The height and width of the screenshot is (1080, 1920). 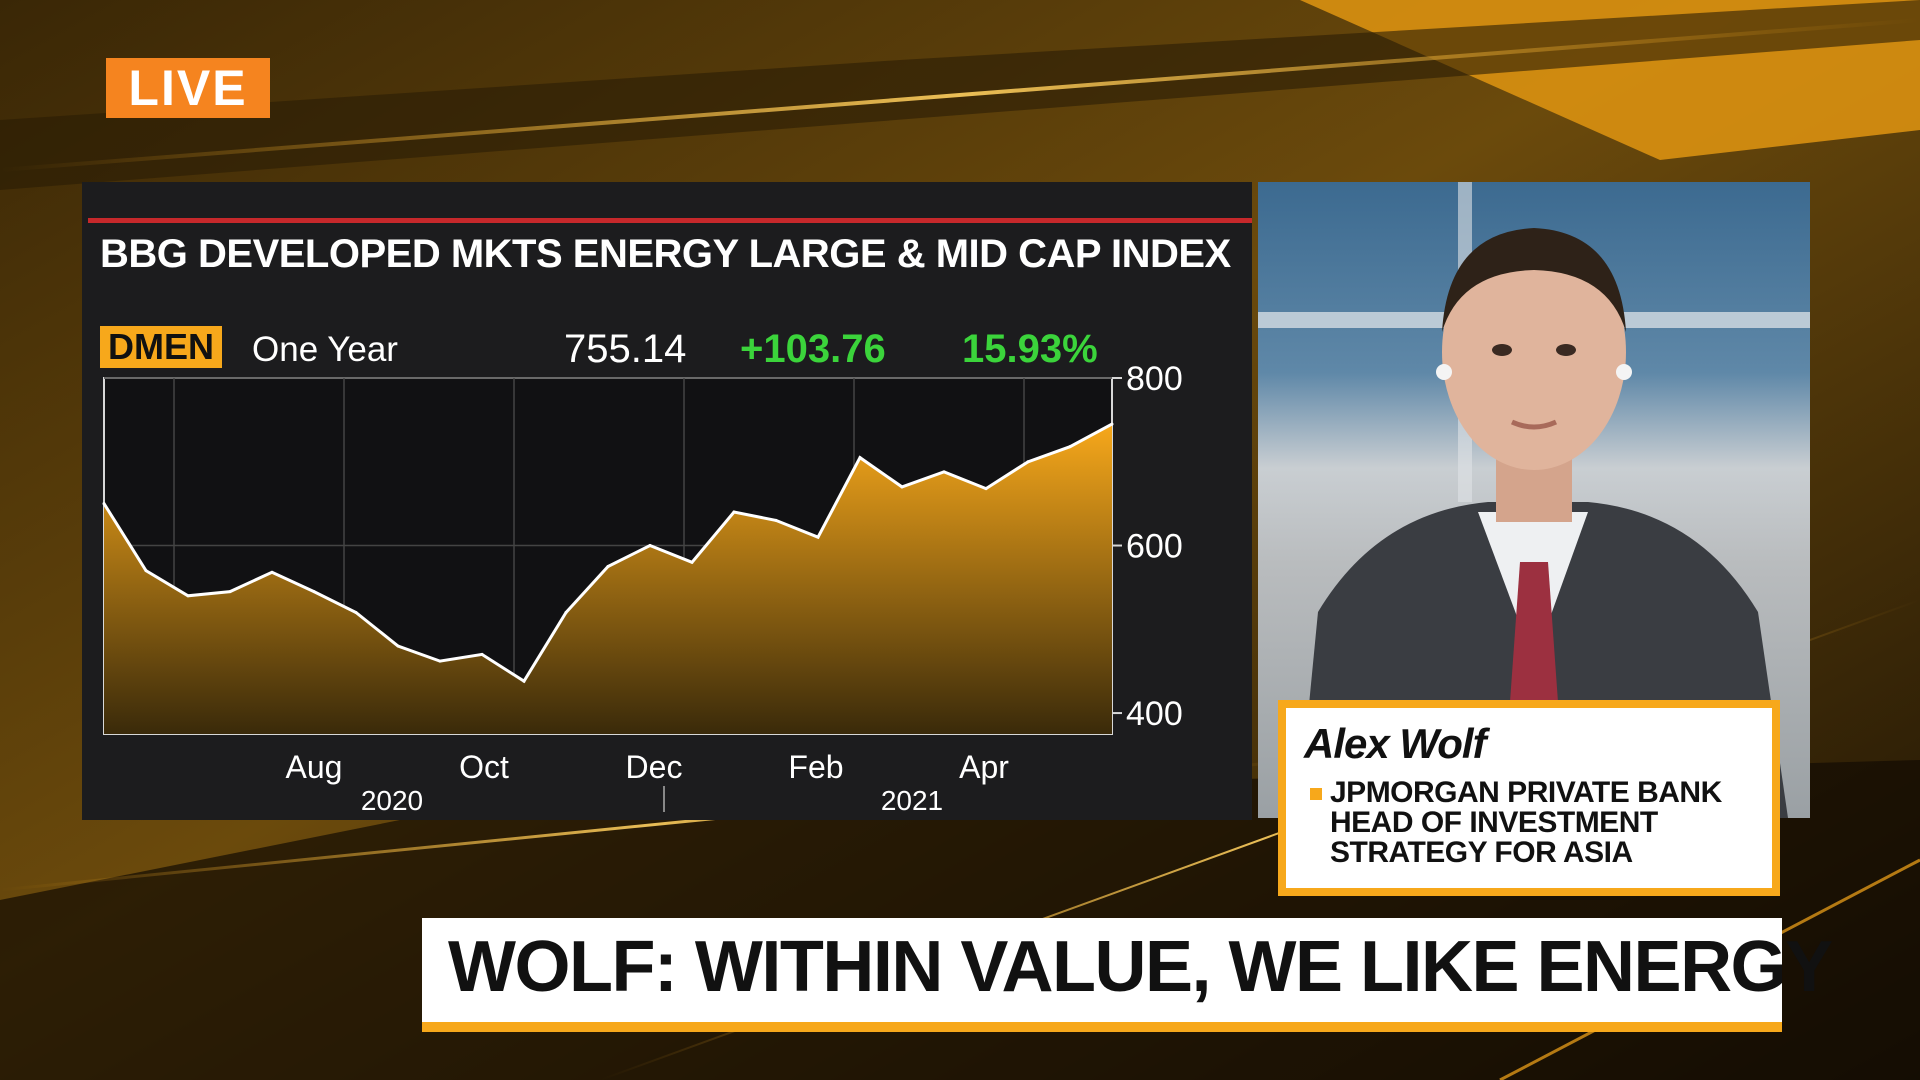 I want to click on ticker-badge: DMEN, so click(x=161, y=347).